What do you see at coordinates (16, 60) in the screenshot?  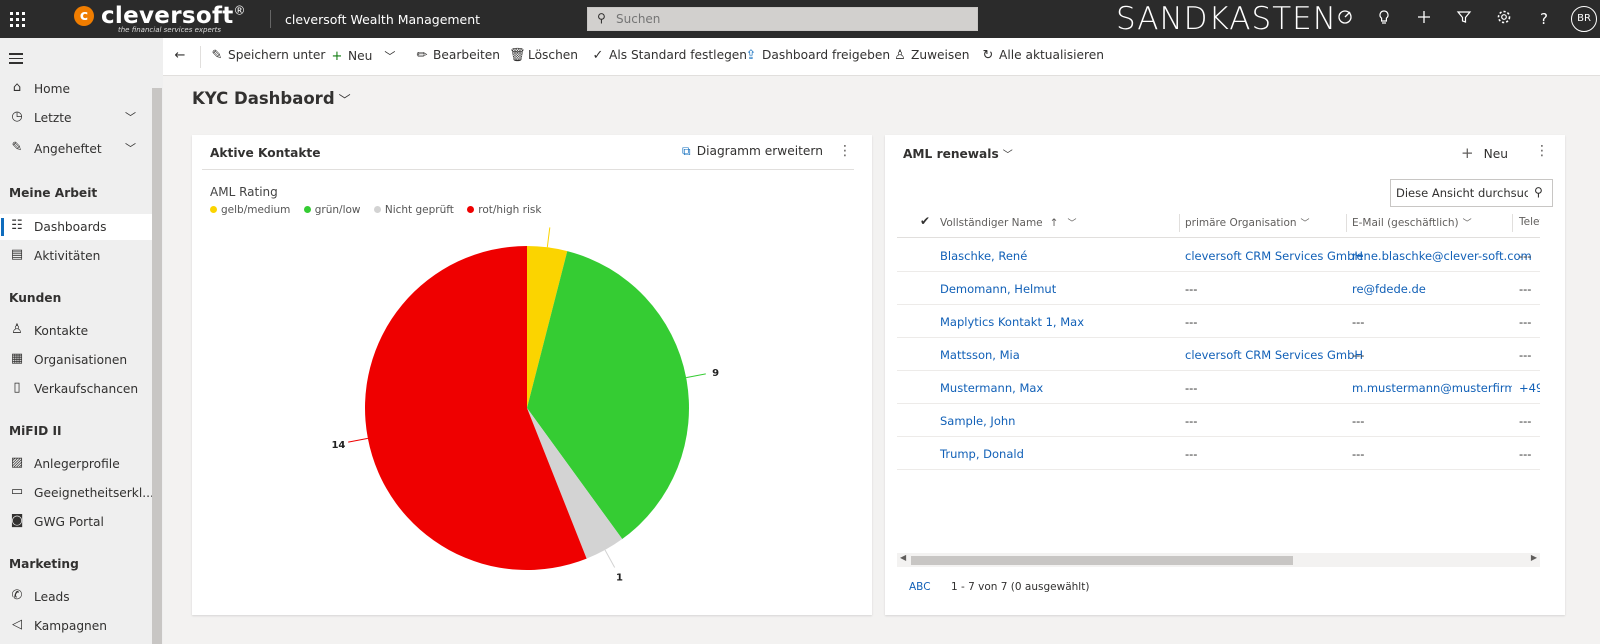 I see `hamburger-menu-icon` at bounding box center [16, 60].